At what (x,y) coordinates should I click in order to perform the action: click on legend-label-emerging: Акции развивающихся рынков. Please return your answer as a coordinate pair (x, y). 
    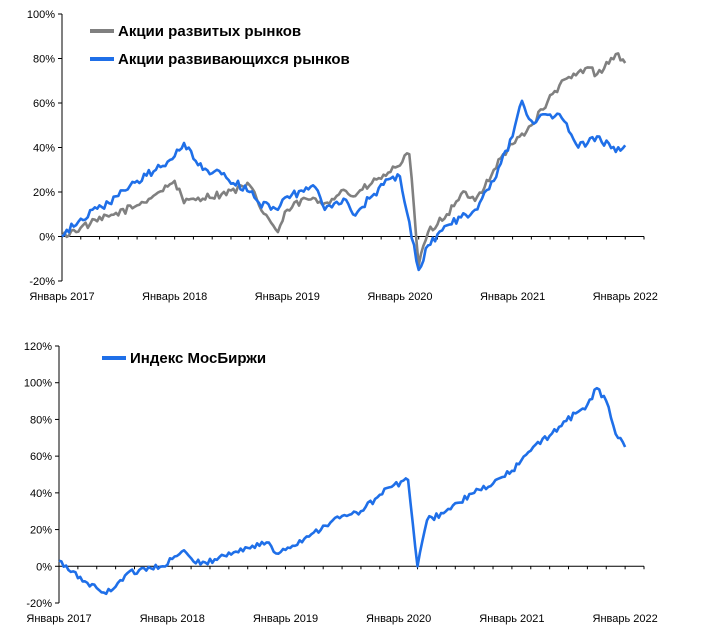
    Looking at the image, I should click on (234, 59).